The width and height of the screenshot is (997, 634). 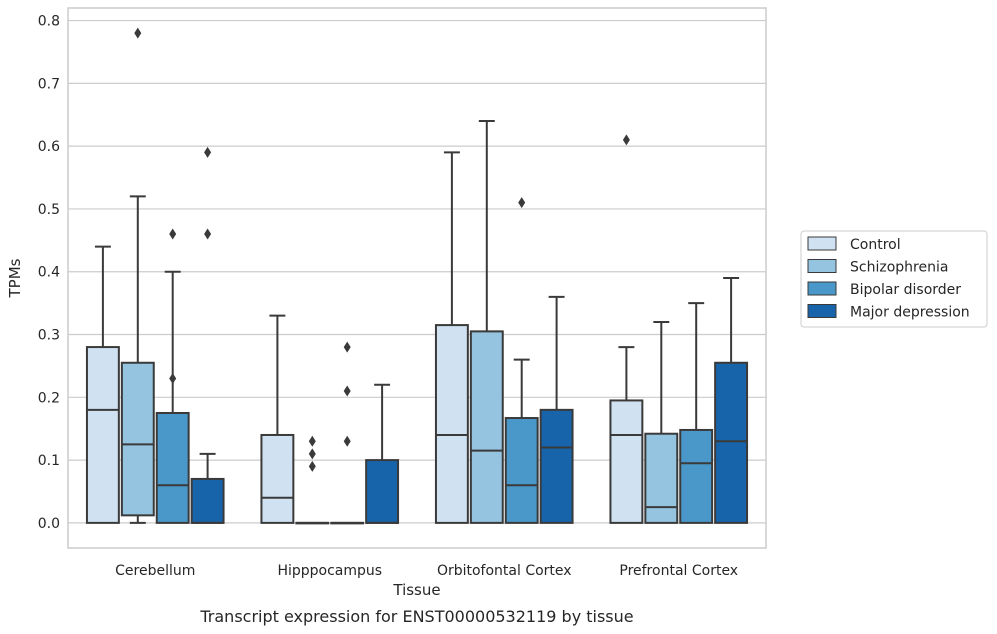 What do you see at coordinates (504, 571) in the screenshot?
I see `x-tick-label: Orbitofontal Cortex` at bounding box center [504, 571].